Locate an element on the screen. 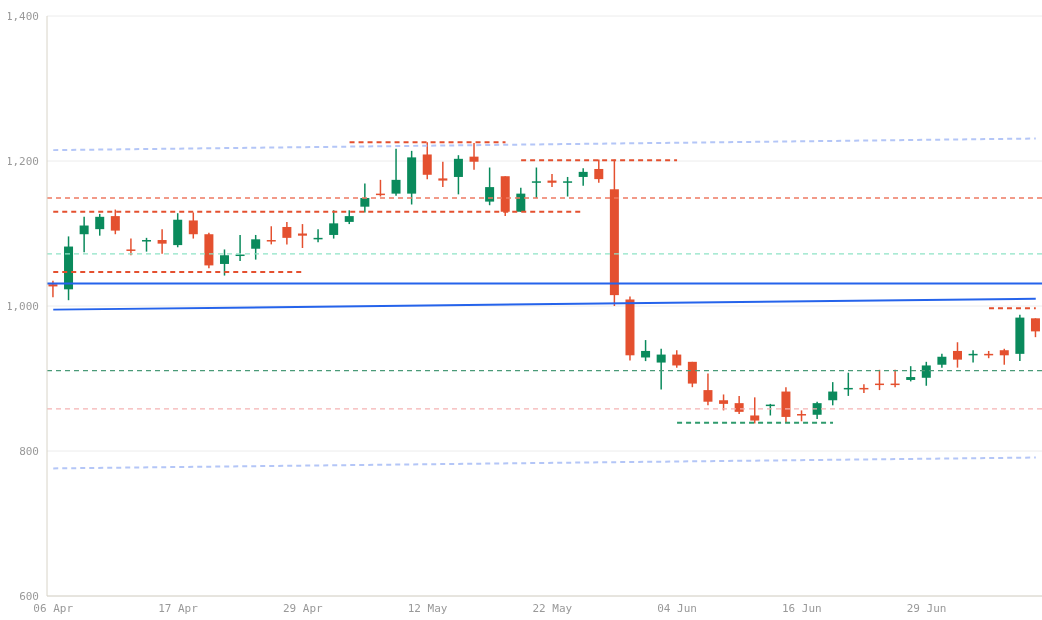 The height and width of the screenshot is (620, 1042). x-tick-label: 29 Jun is located at coordinates (926, 608).